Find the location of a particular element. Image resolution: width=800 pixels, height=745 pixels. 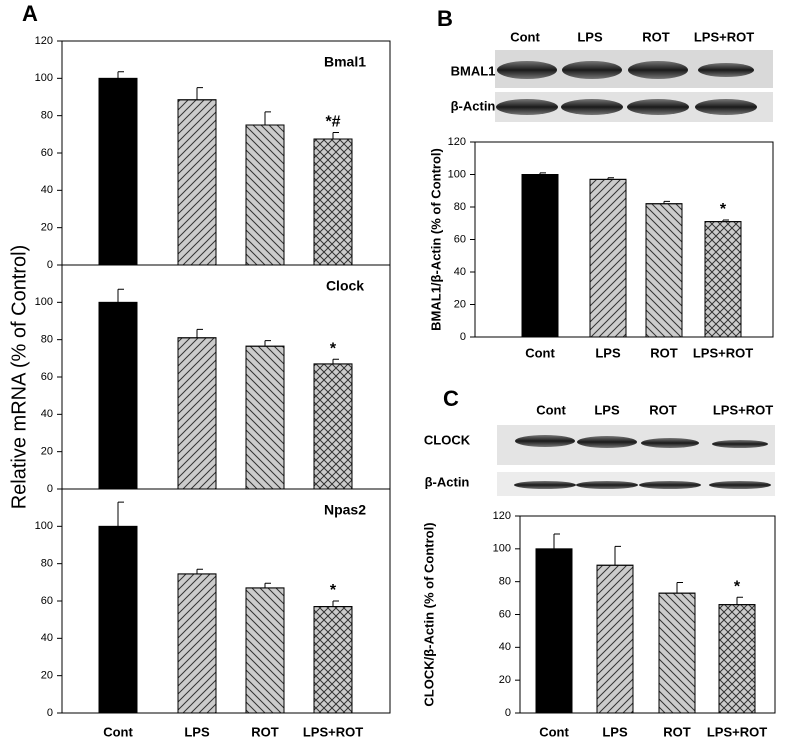

y-axis-label: CLOCK/β-Actin (% of Control) is located at coordinates (428, 614).